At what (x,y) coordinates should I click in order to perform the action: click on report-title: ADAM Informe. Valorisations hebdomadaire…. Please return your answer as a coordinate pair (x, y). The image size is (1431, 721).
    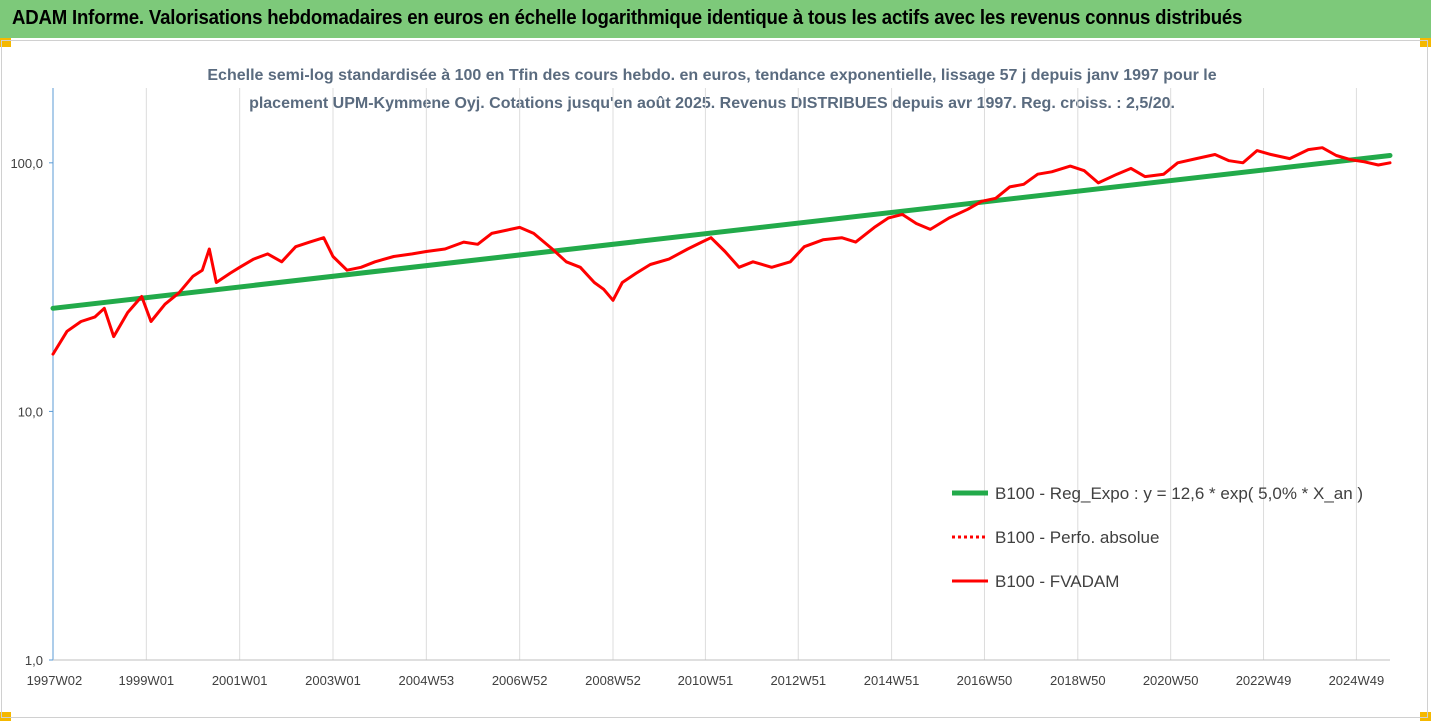
    Looking at the image, I should click on (627, 18).